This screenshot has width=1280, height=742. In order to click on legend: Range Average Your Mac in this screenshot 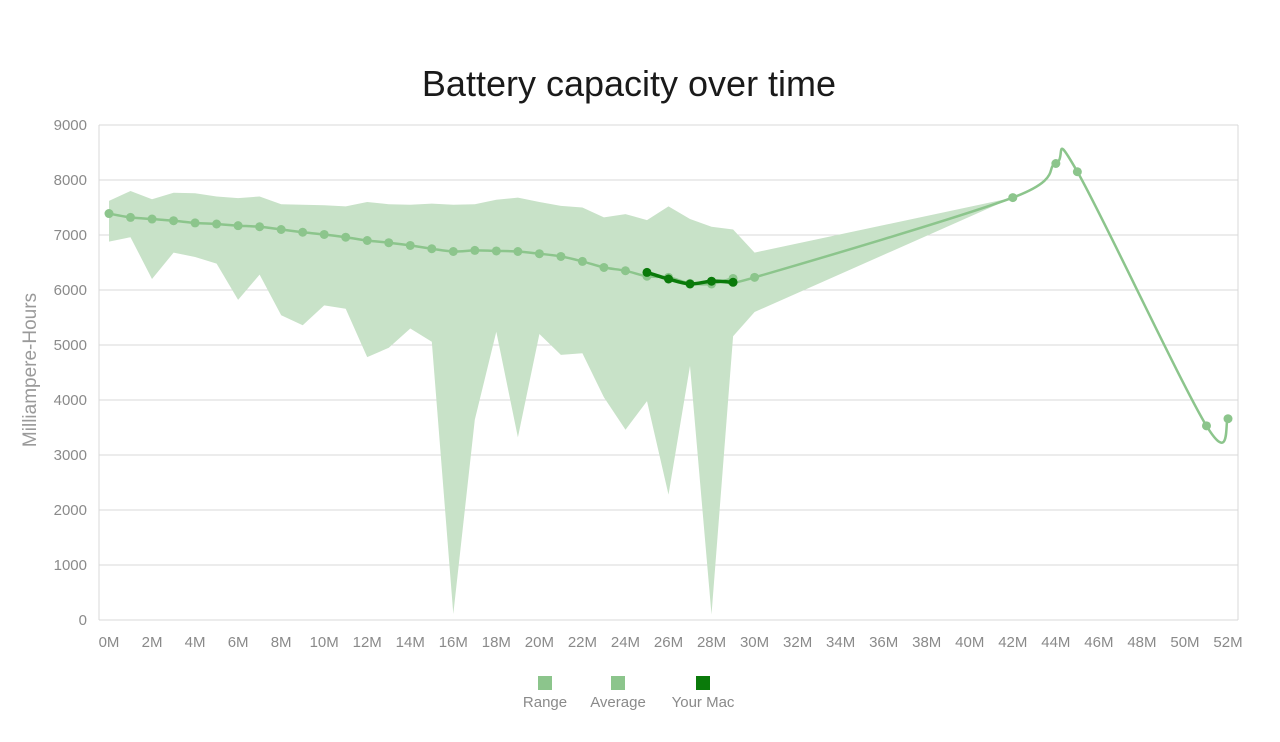, I will do `click(629, 693)`.